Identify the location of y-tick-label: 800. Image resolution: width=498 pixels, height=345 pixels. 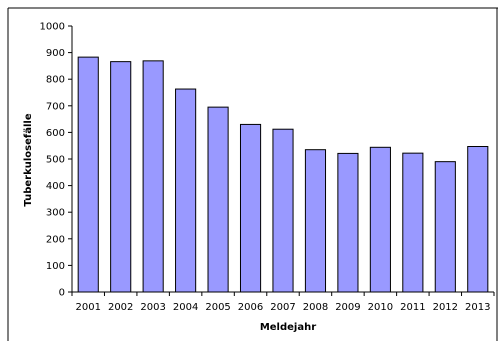
(55, 80).